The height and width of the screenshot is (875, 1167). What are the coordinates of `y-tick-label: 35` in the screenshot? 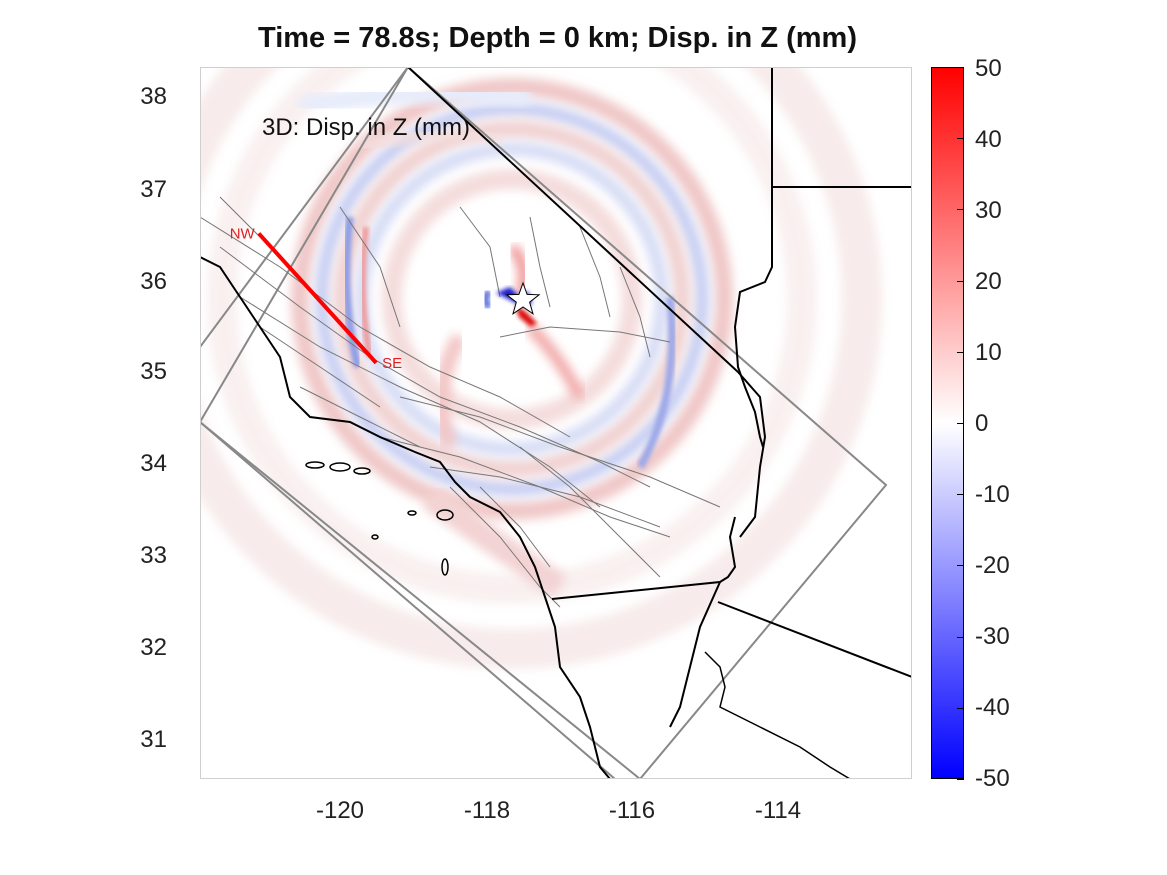 It's located at (153, 371).